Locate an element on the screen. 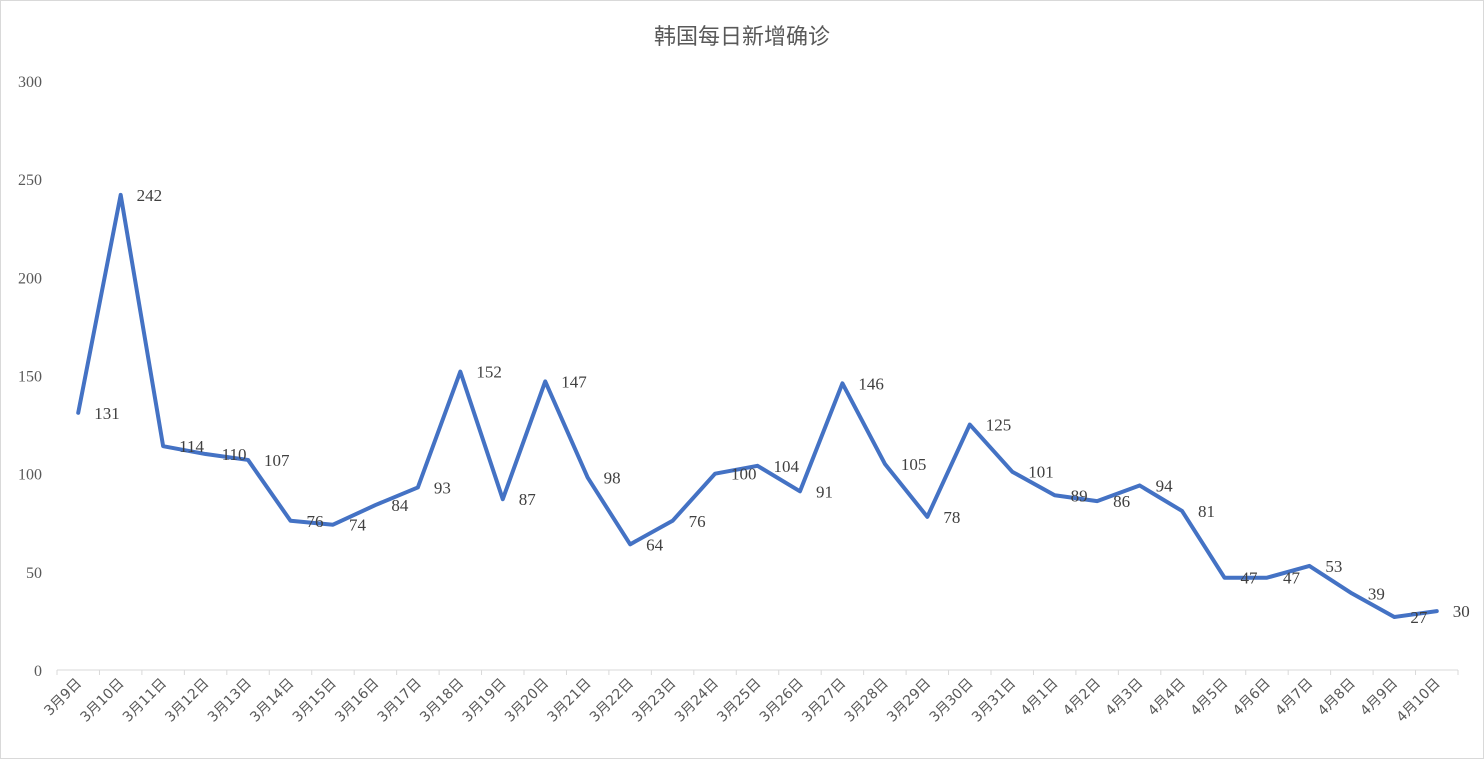  y-tick-label: 150 is located at coordinates (30, 377).